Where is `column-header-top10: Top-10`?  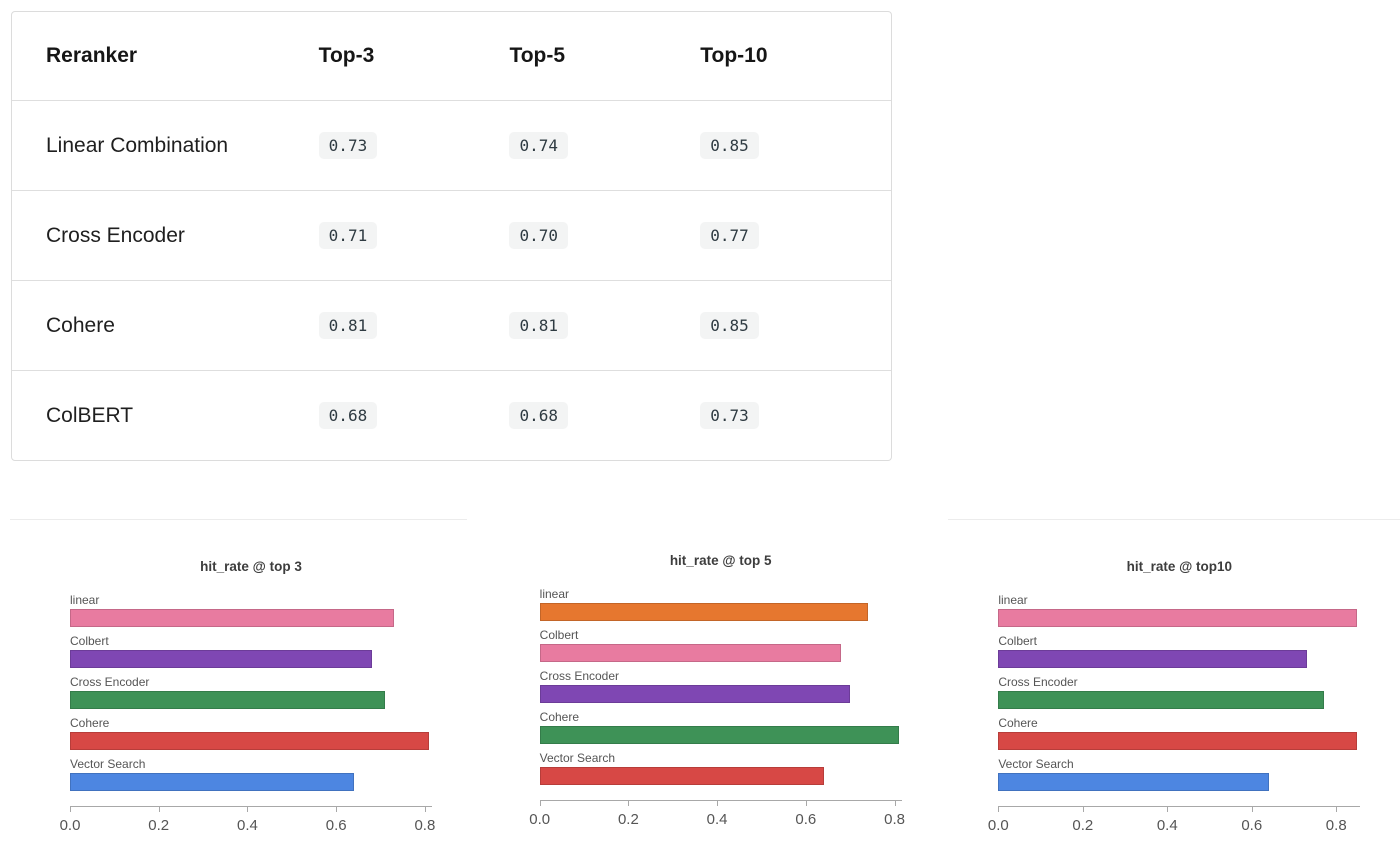
column-header-top10: Top-10 is located at coordinates (734, 55).